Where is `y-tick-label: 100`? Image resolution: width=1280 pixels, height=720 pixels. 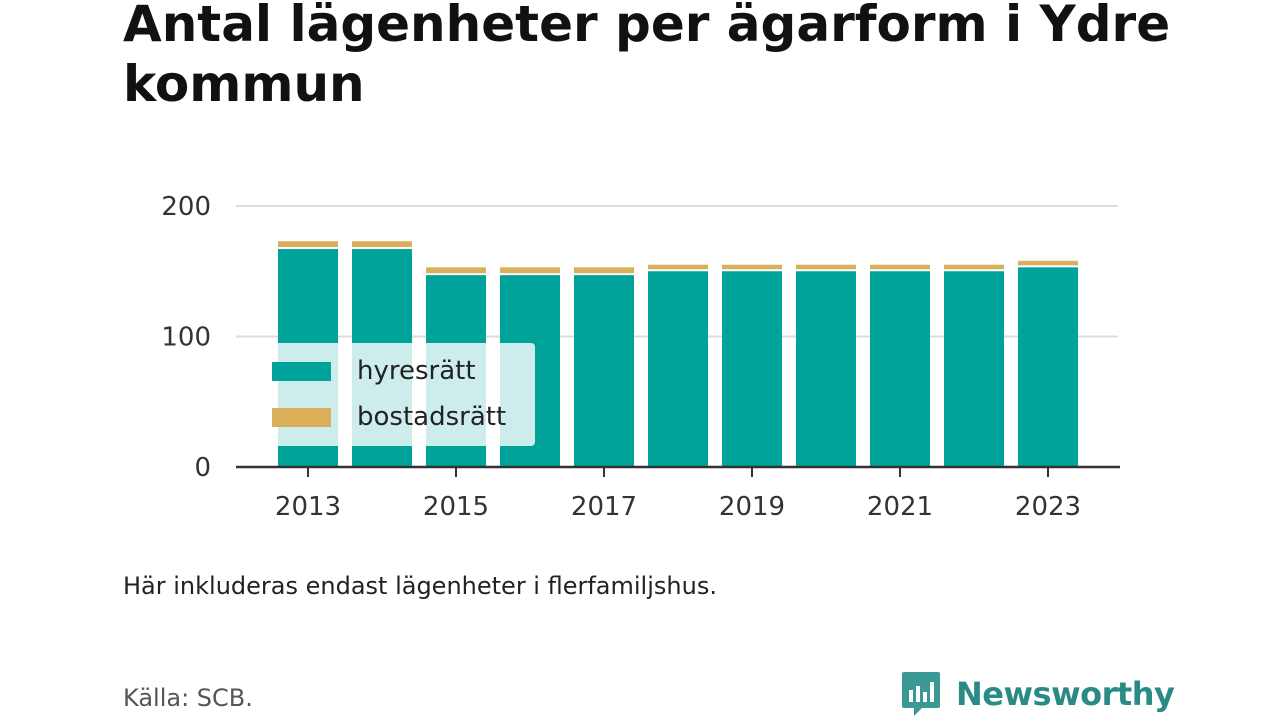
y-tick-label: 100 is located at coordinates (186, 338).